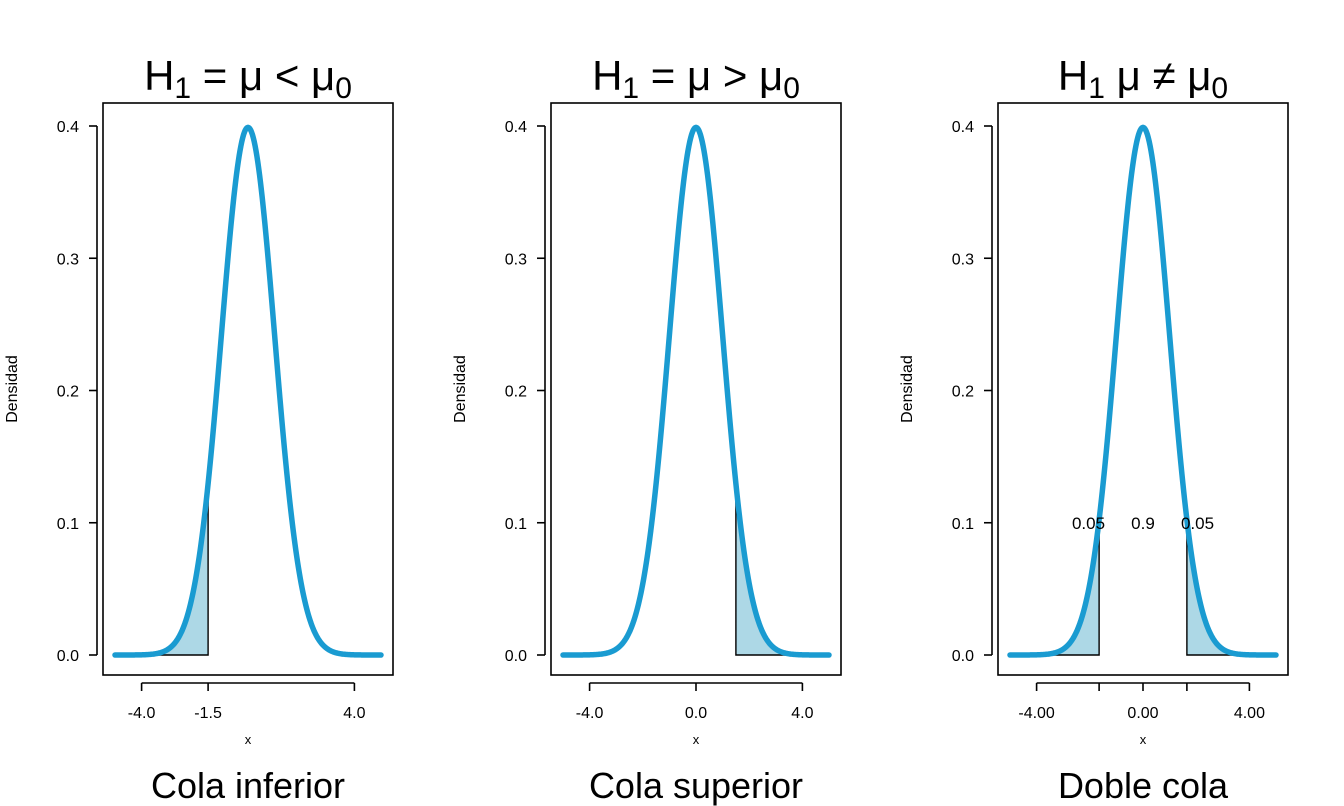  What do you see at coordinates (696, 713) in the screenshot?
I see `x-tick-label: 0.0` at bounding box center [696, 713].